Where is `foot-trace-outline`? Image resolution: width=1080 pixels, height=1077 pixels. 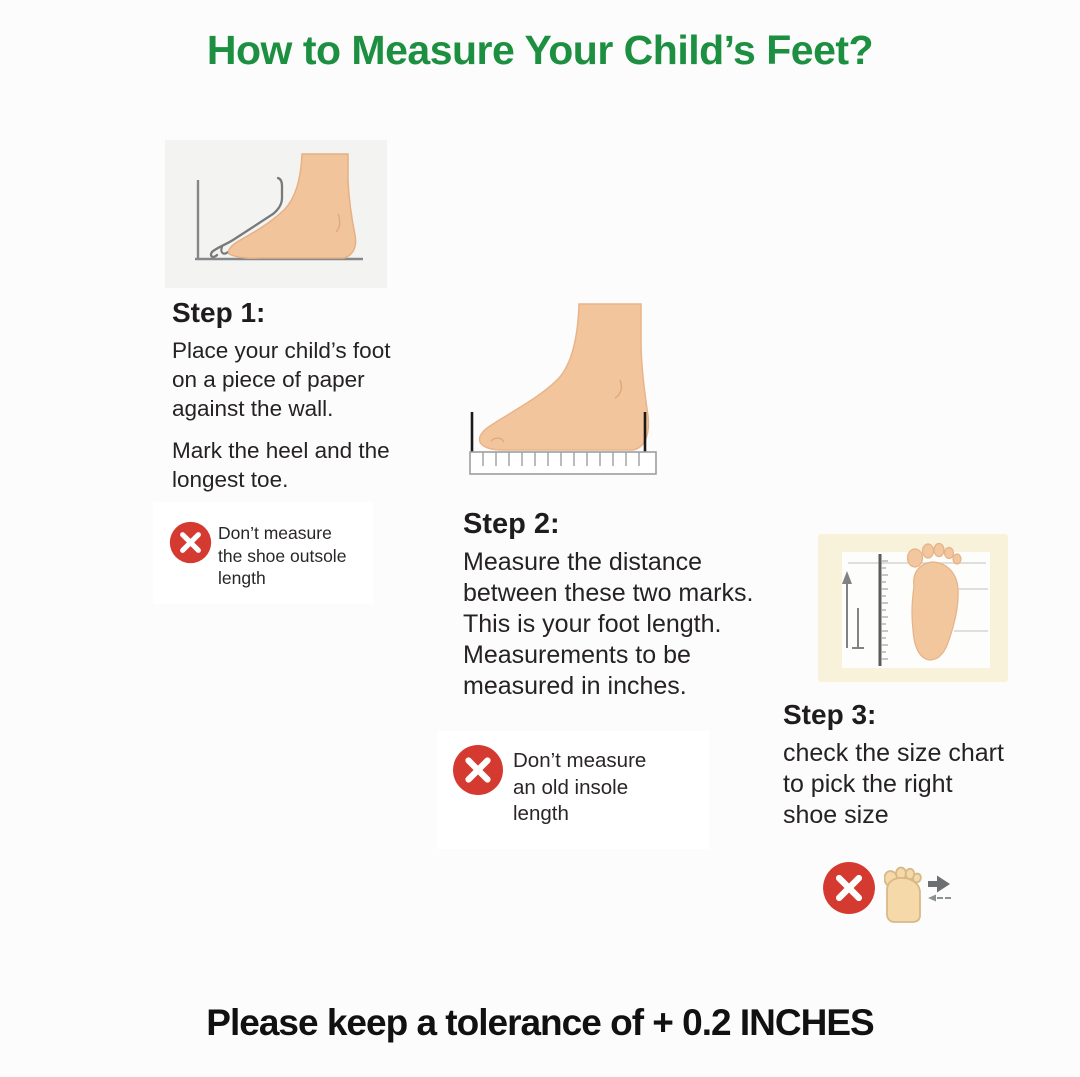 foot-trace-outline is located at coordinates (246, 217).